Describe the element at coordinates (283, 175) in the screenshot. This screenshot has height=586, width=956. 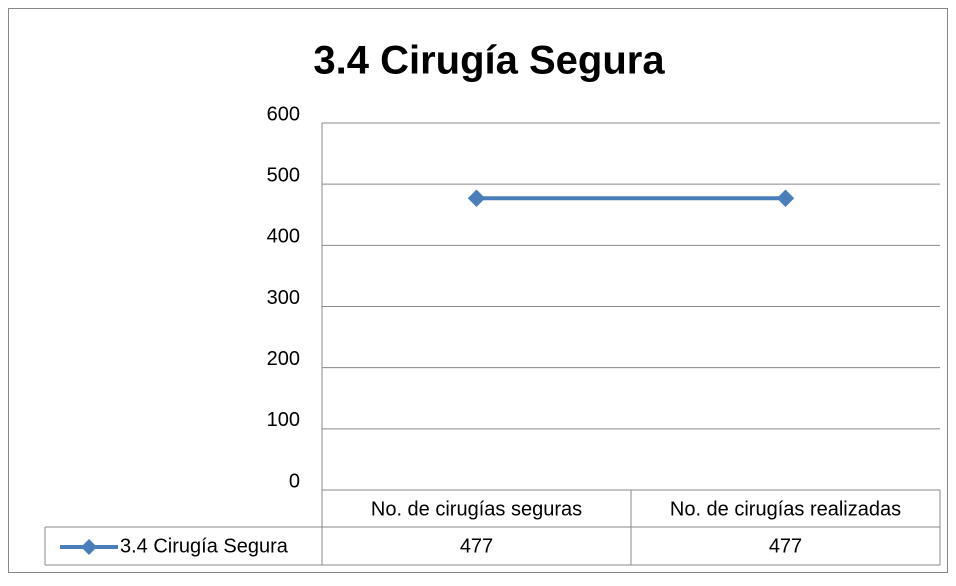
I see `y-tick-label: 500` at that location.